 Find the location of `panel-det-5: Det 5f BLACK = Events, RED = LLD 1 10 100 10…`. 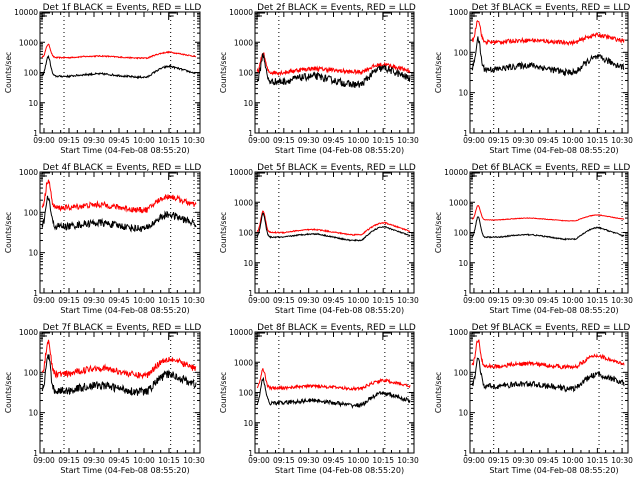

panel-det-5: Det 5f BLACK = Events, RED = LLD 1 10 100 10… is located at coordinates (319, 239).